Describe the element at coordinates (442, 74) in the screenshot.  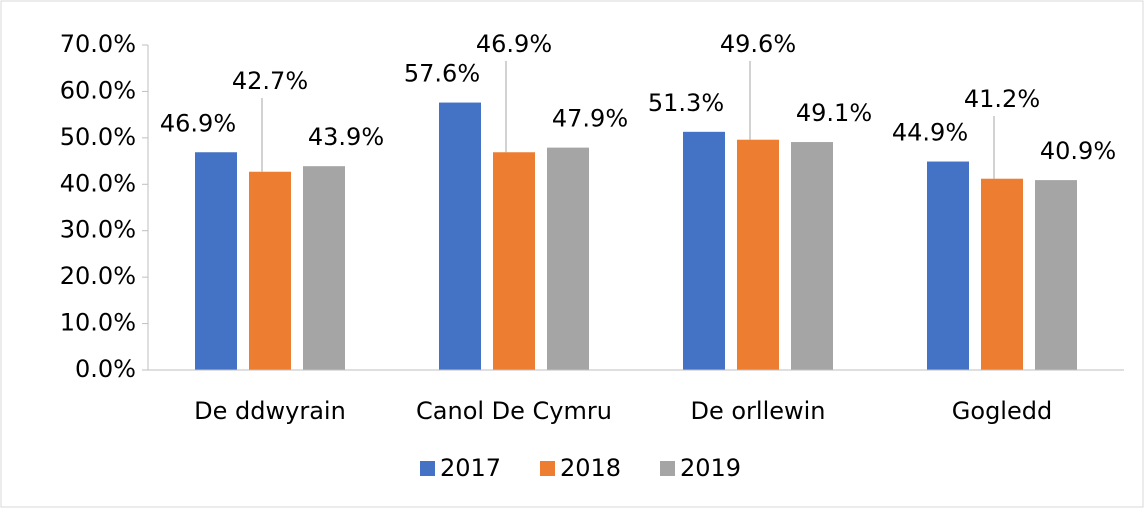
I see `data-label: 57.6%` at that location.